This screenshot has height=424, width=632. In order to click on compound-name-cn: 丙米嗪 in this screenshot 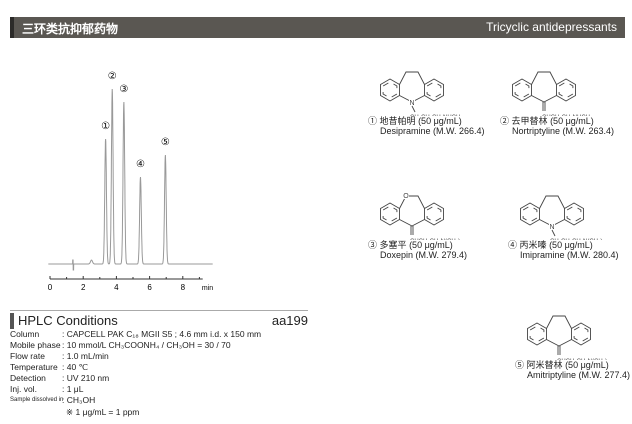, I will do `click(533, 245)`.